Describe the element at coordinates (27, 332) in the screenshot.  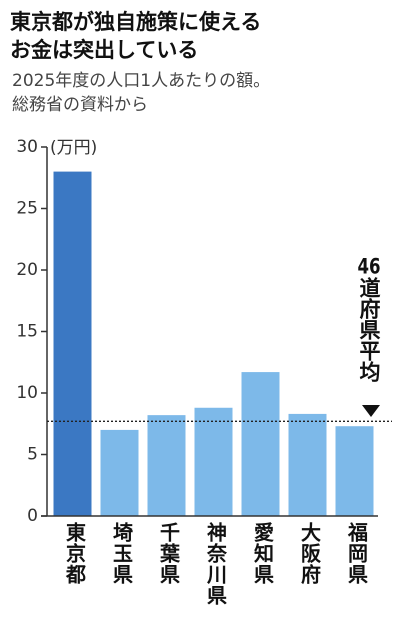
I see `y-tick-label: 15` at that location.